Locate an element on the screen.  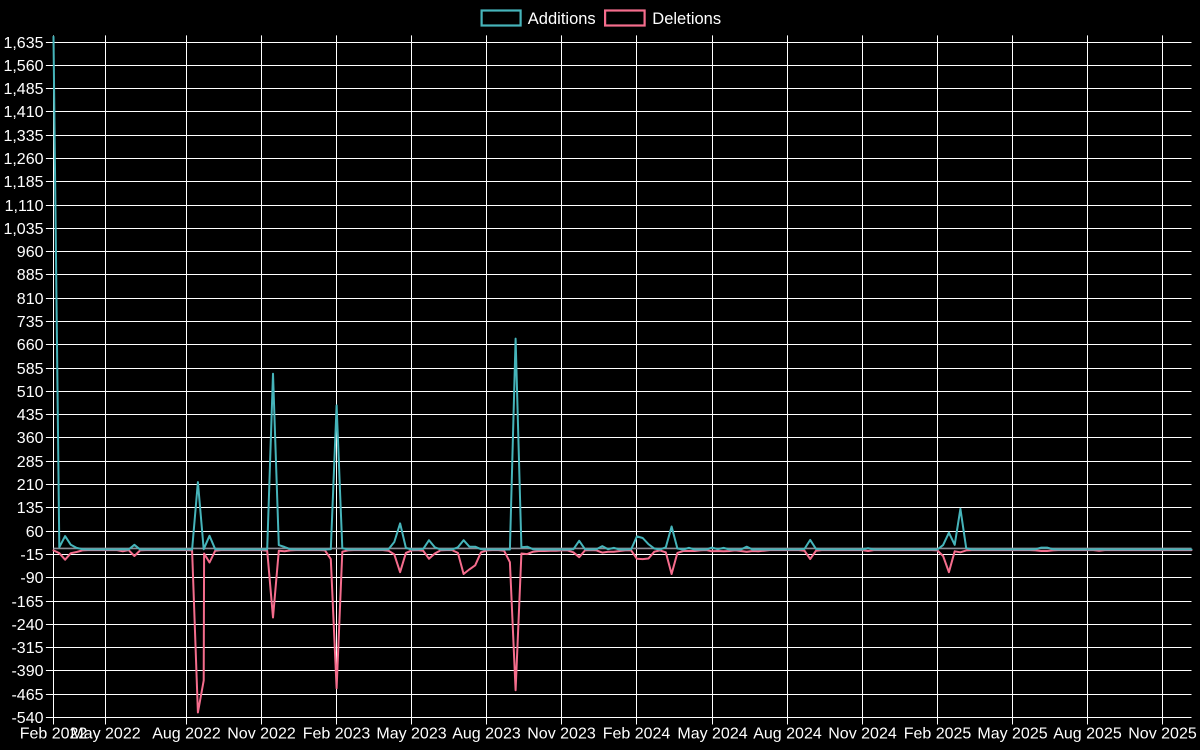
svg-text: -240 is located at coordinates (27, 625).